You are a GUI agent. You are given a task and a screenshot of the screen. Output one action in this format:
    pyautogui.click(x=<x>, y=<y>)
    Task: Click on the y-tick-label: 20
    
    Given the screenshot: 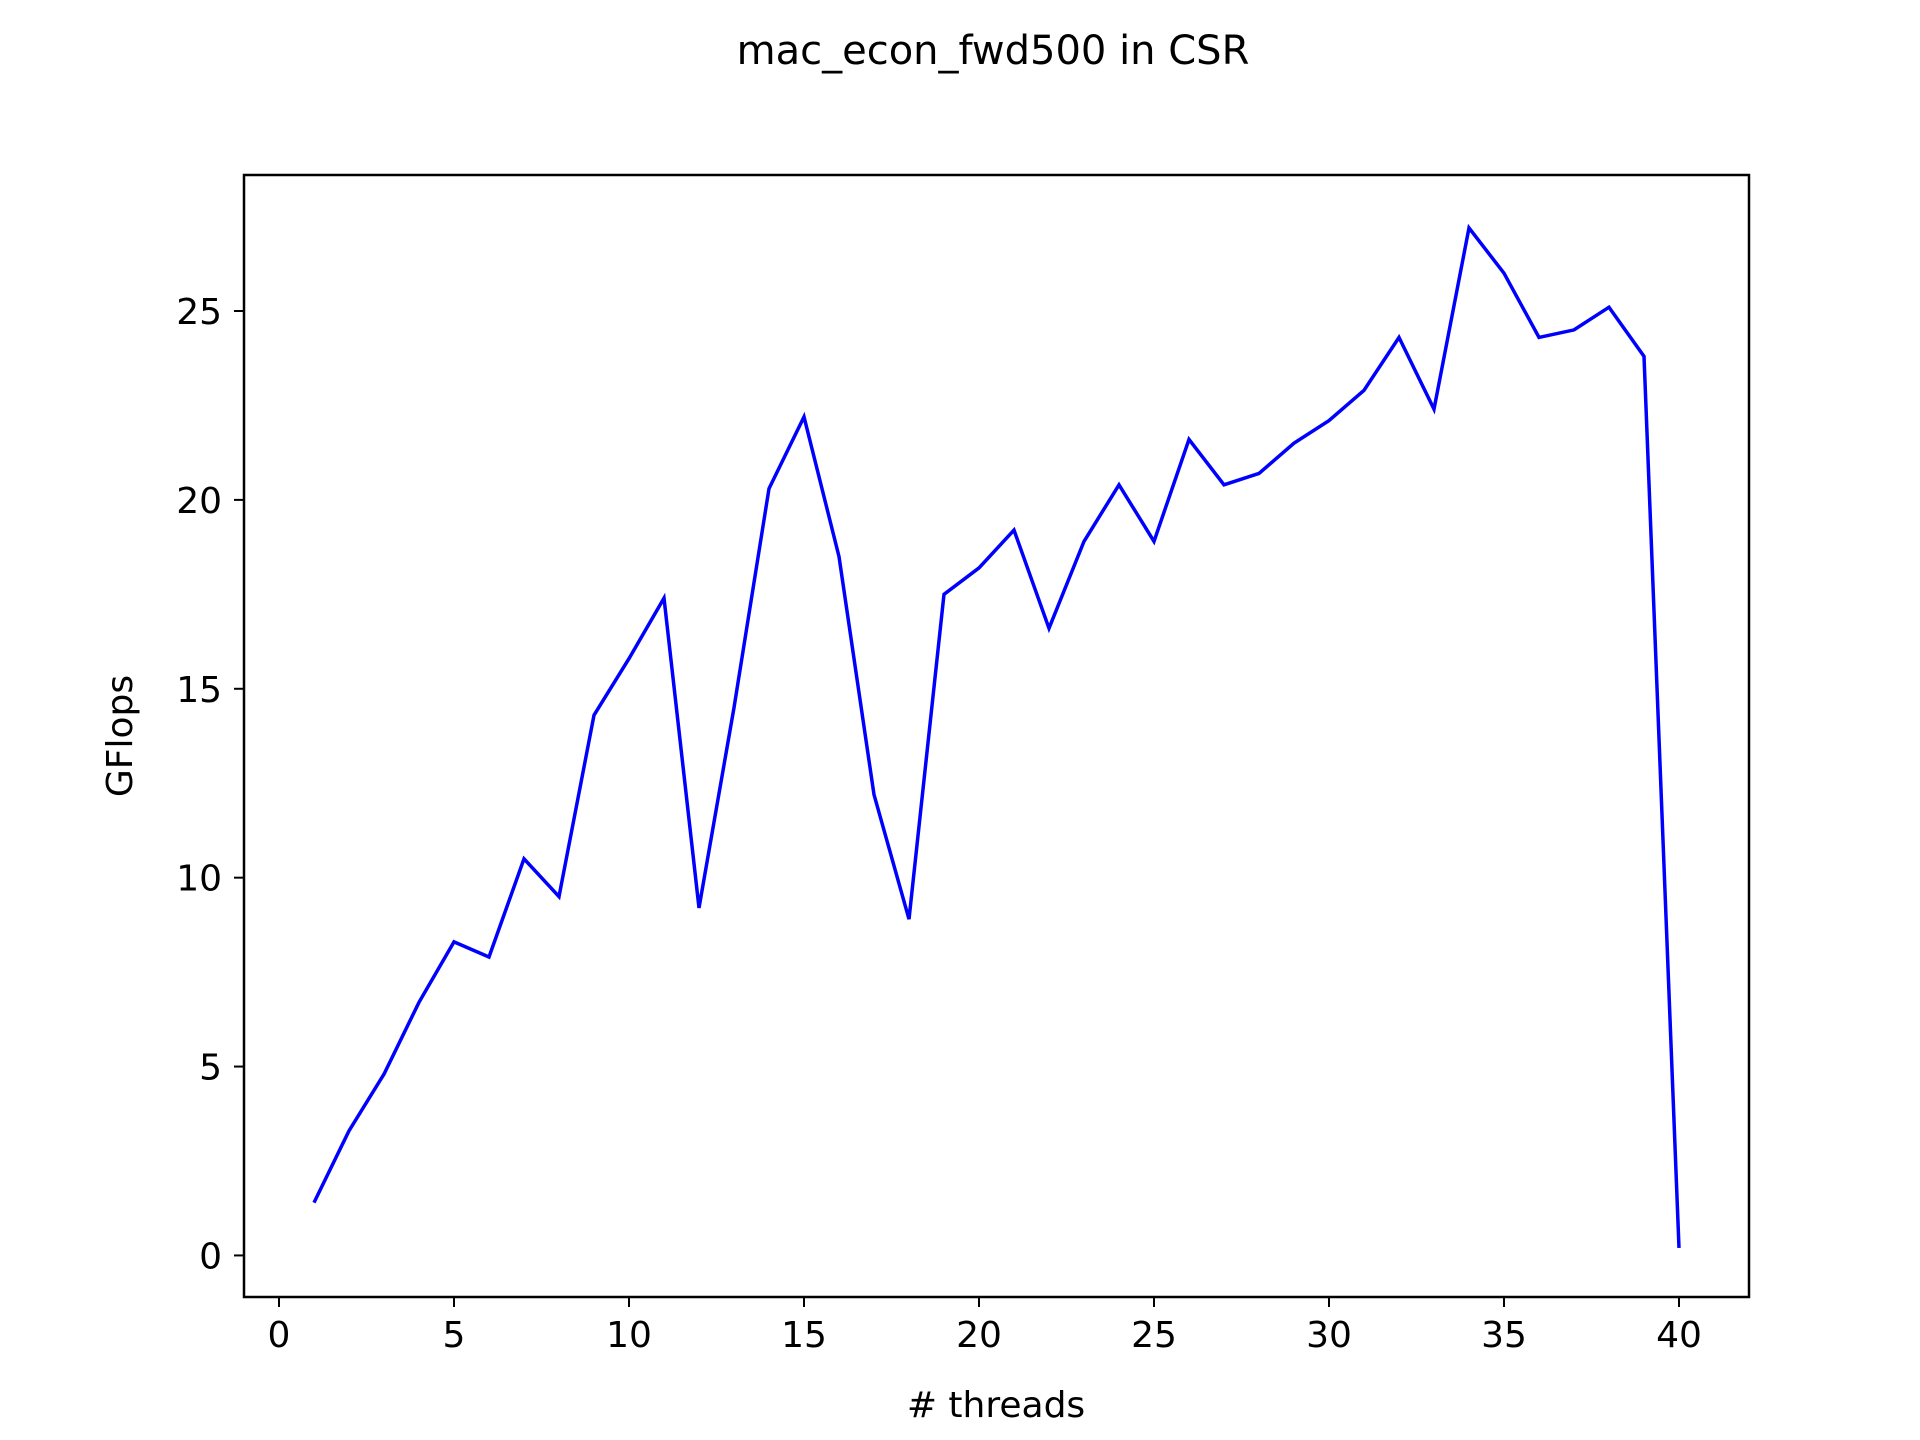 What is the action you would take?
    pyautogui.click(x=199, y=501)
    